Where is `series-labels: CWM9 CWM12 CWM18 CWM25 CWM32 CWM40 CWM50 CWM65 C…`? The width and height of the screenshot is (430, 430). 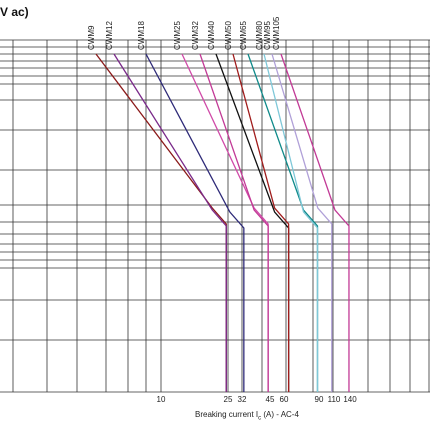 series-labels: CWM9 CWM12 CWM18 CWM25 CWM32 CWM40 CWM50 CWM65 C… is located at coordinates (184, 33).